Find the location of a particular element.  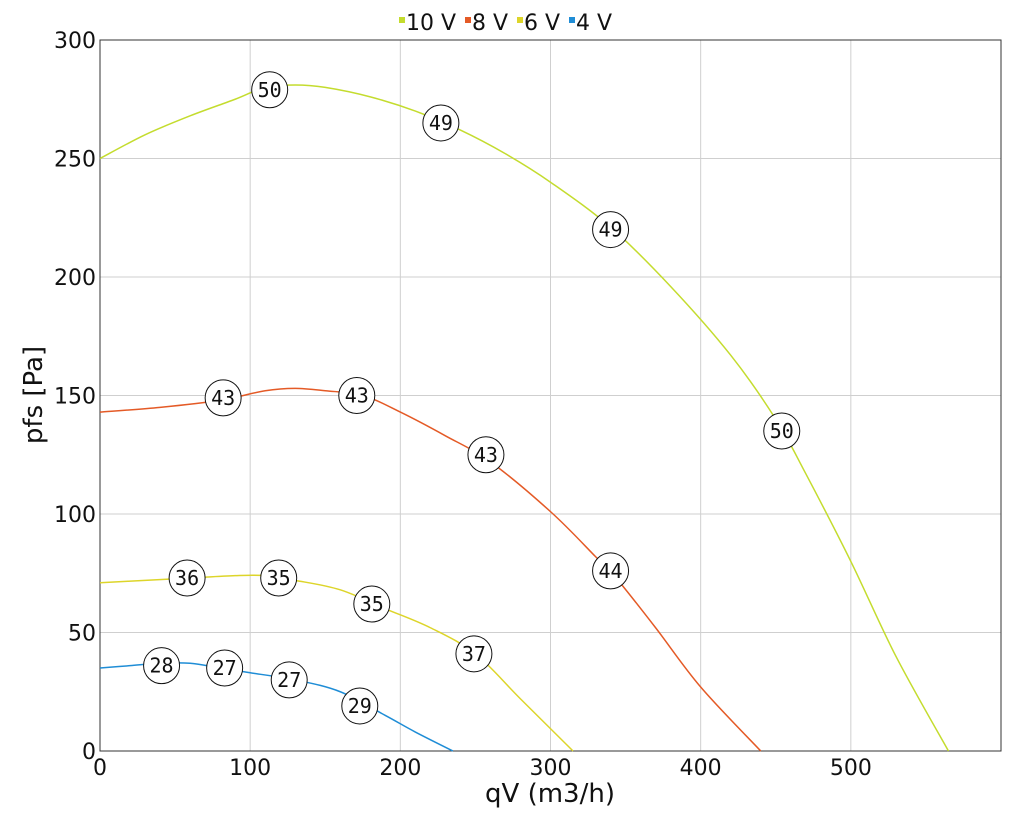

badge-label: 36 is located at coordinates (187, 578).